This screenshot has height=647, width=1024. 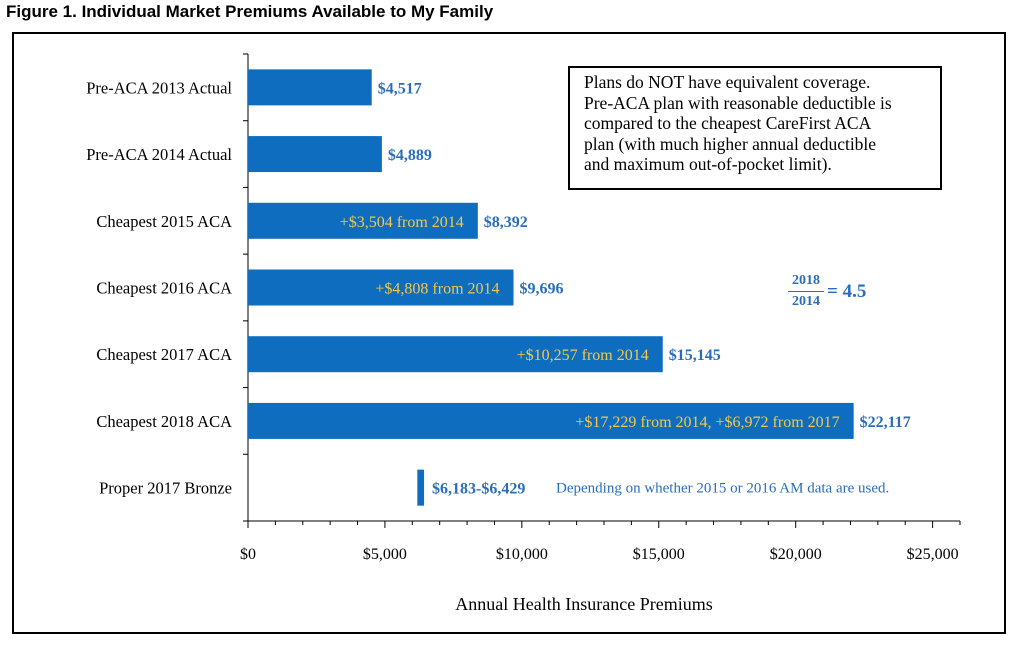 I want to click on x-tick-label: $25,000, so click(x=933, y=554).